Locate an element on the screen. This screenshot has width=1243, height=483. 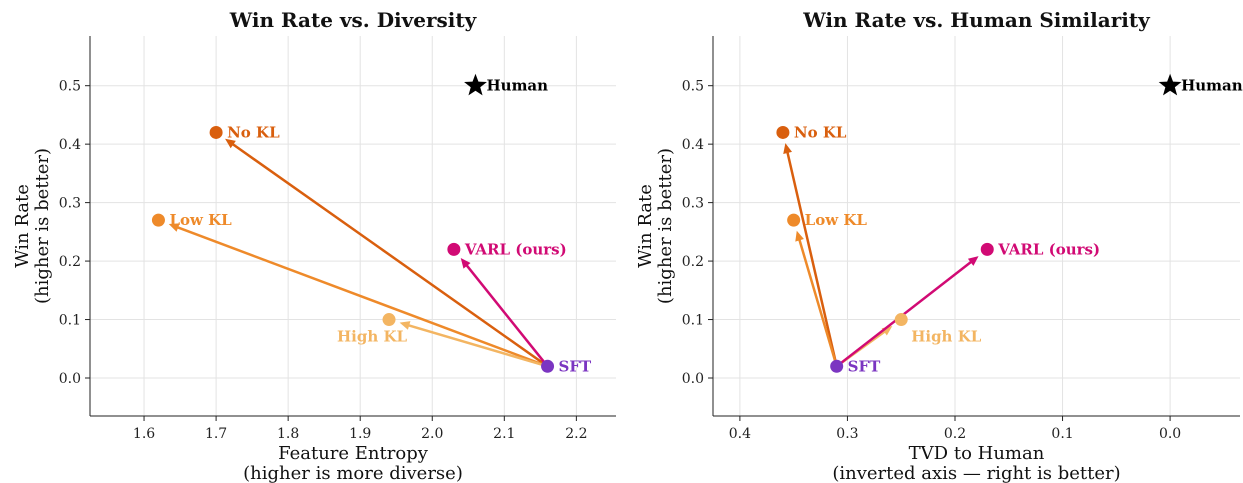
x-tick-label: 1.7 is located at coordinates (216, 434).